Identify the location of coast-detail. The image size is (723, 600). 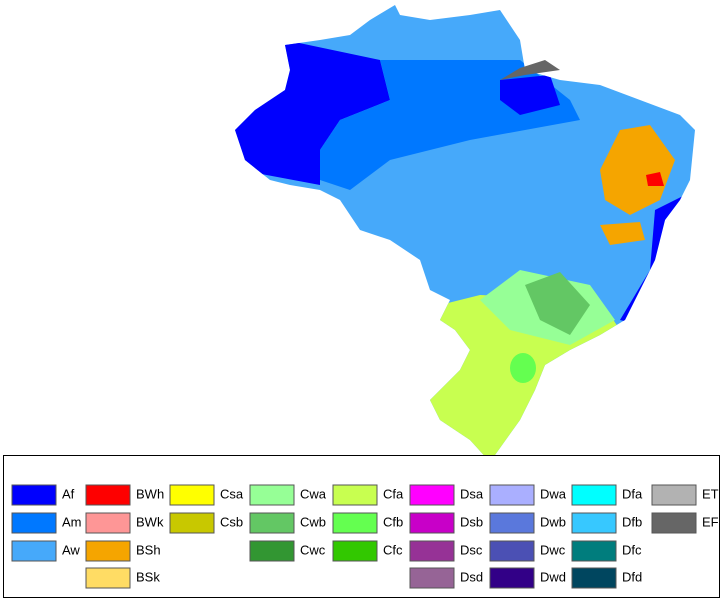
(530, 70).